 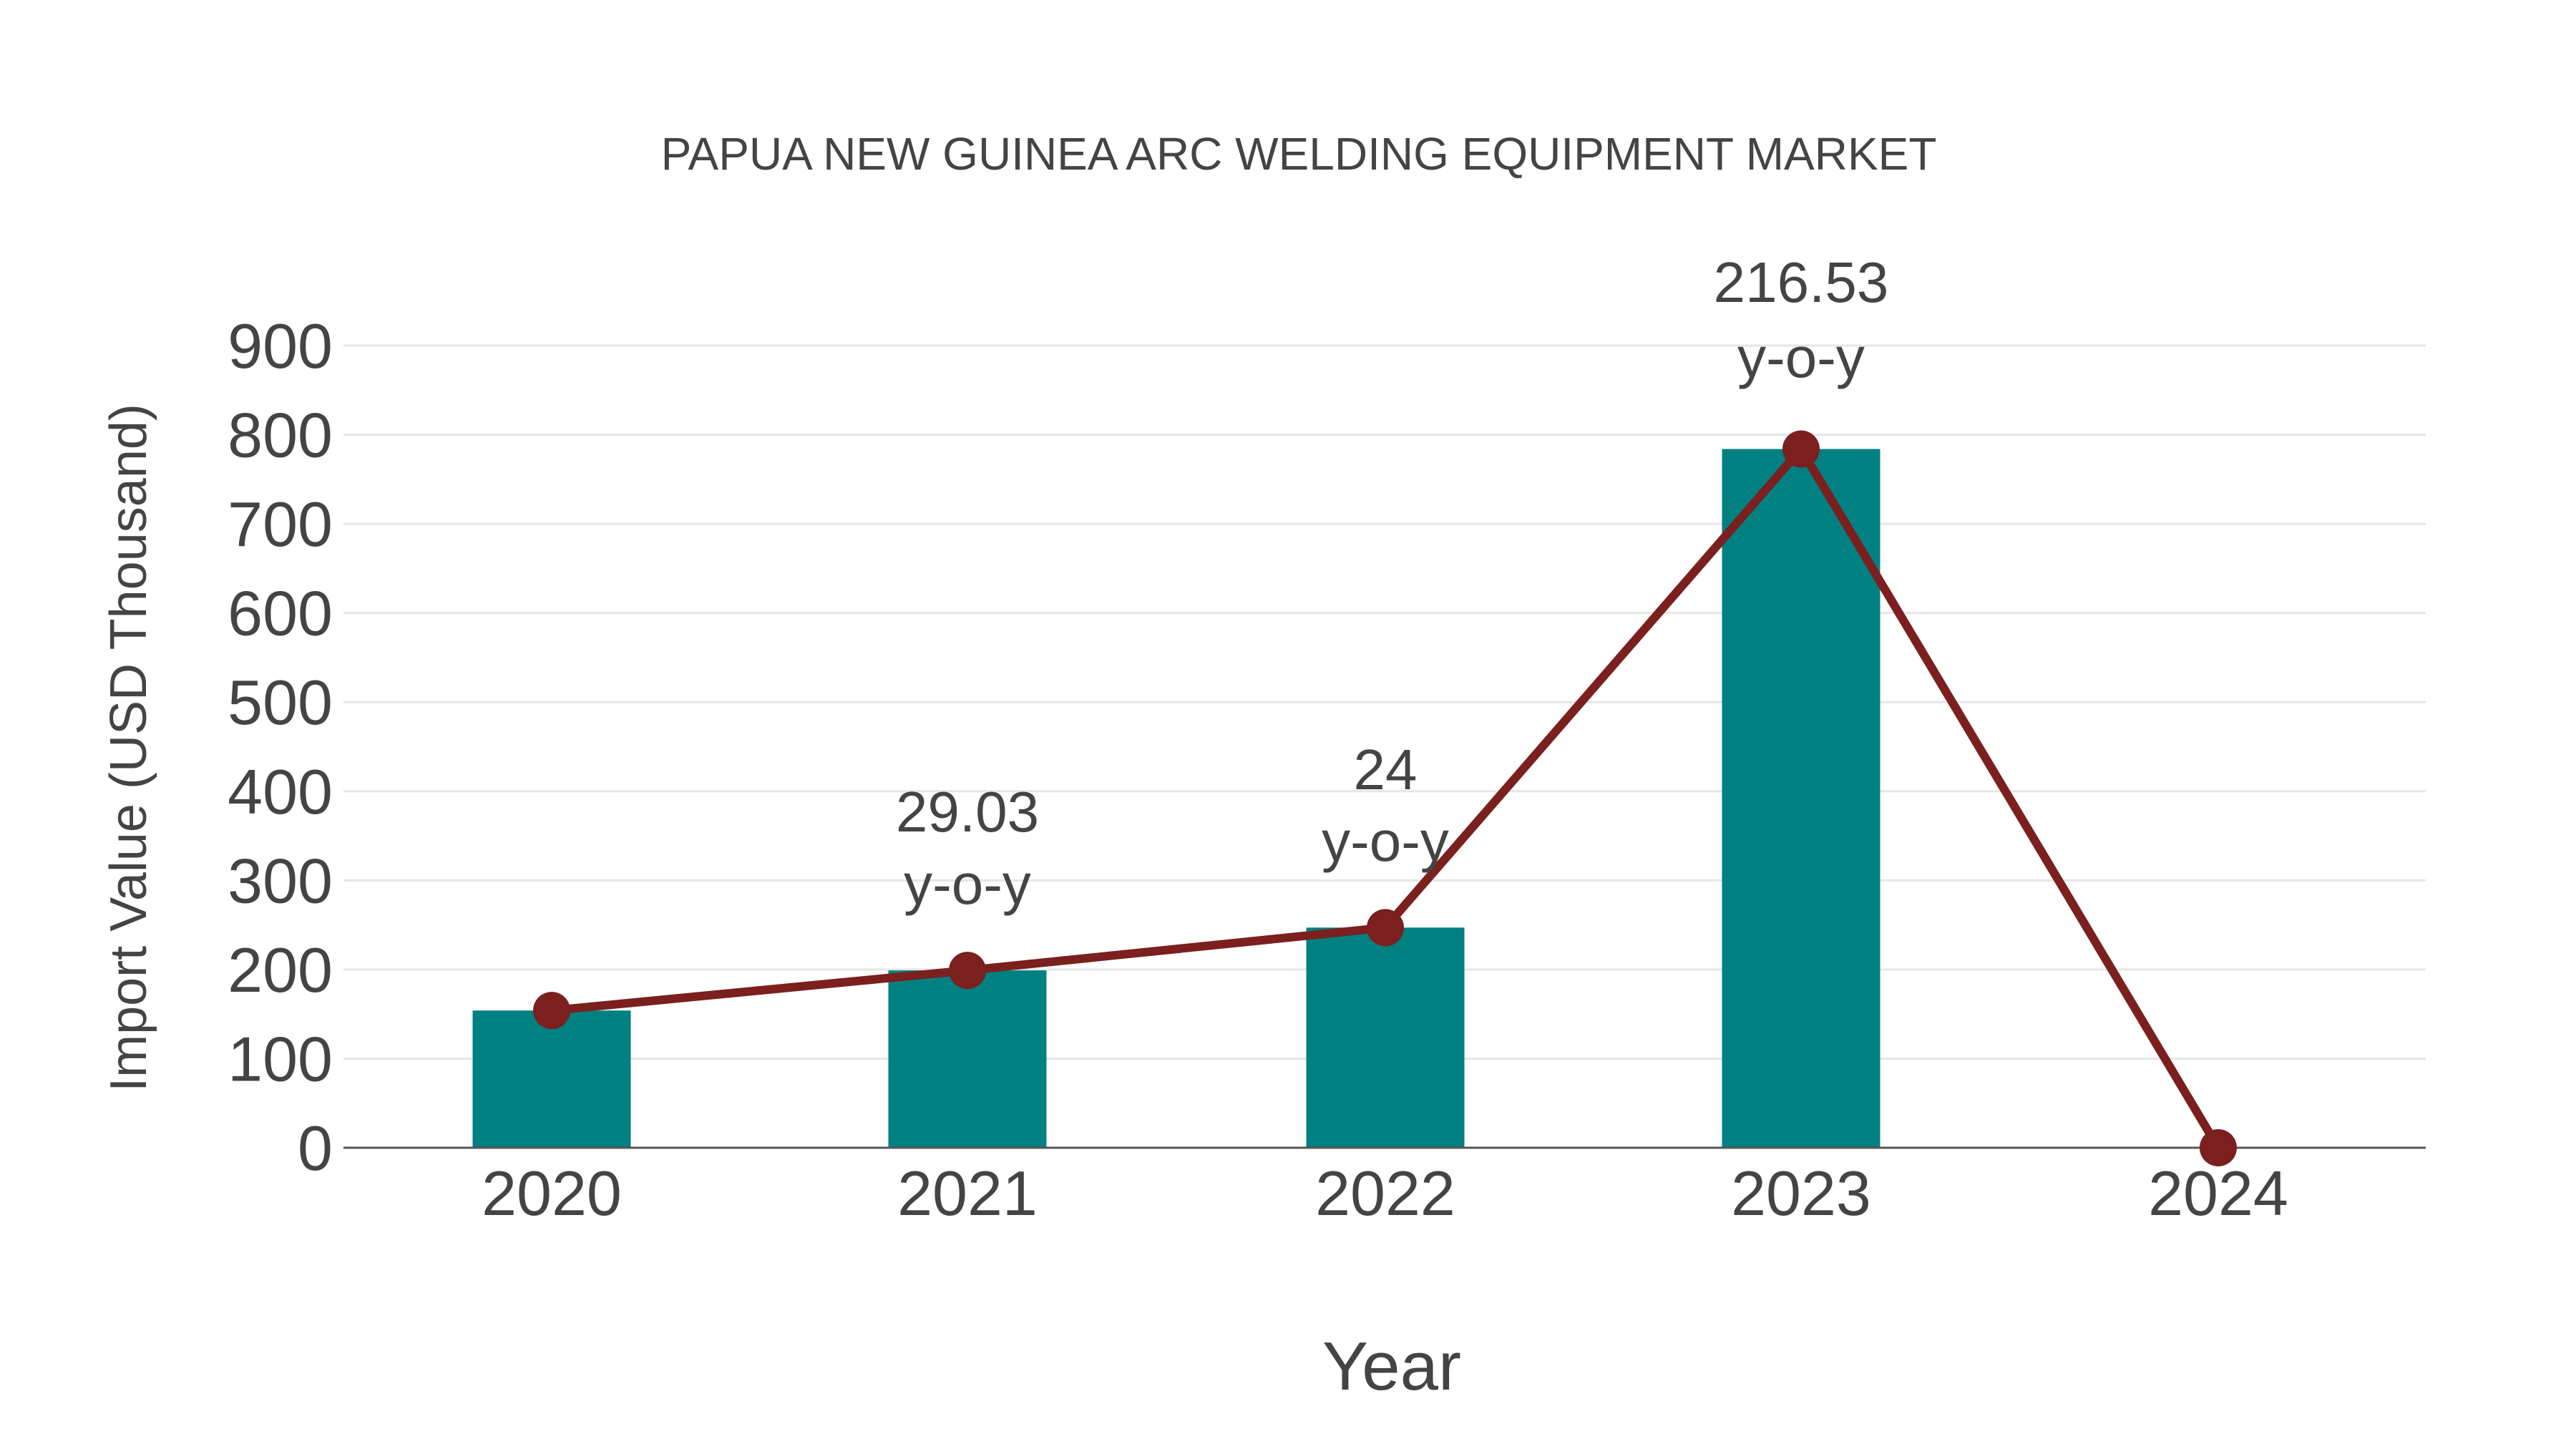 I want to click on bar-2022, so click(x=1385, y=1037).